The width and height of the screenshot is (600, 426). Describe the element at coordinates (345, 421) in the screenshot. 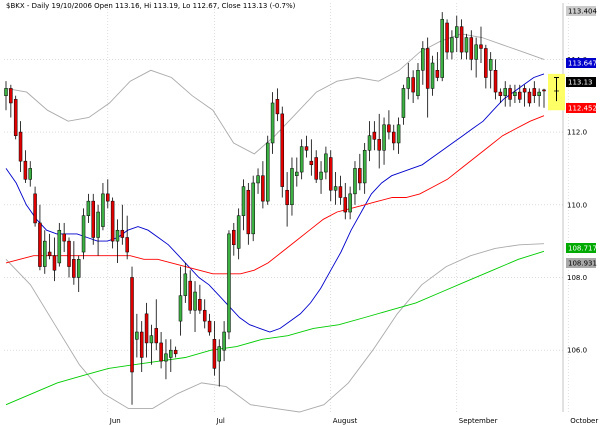

I see `x-tick-label: August` at that location.